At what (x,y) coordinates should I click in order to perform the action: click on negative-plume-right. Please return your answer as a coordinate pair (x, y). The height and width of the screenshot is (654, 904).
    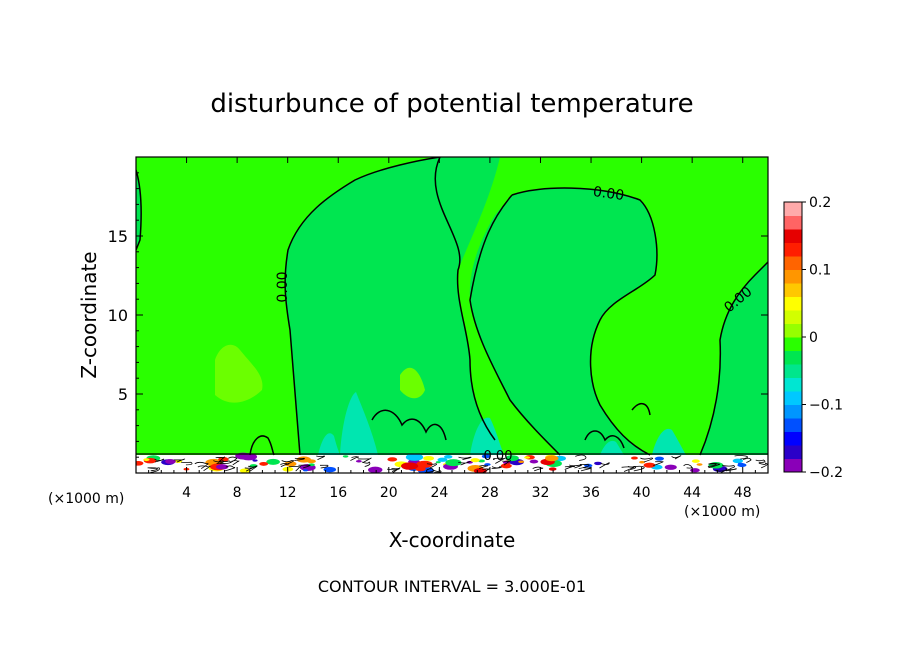
    Looking at the image, I should click on (563, 321).